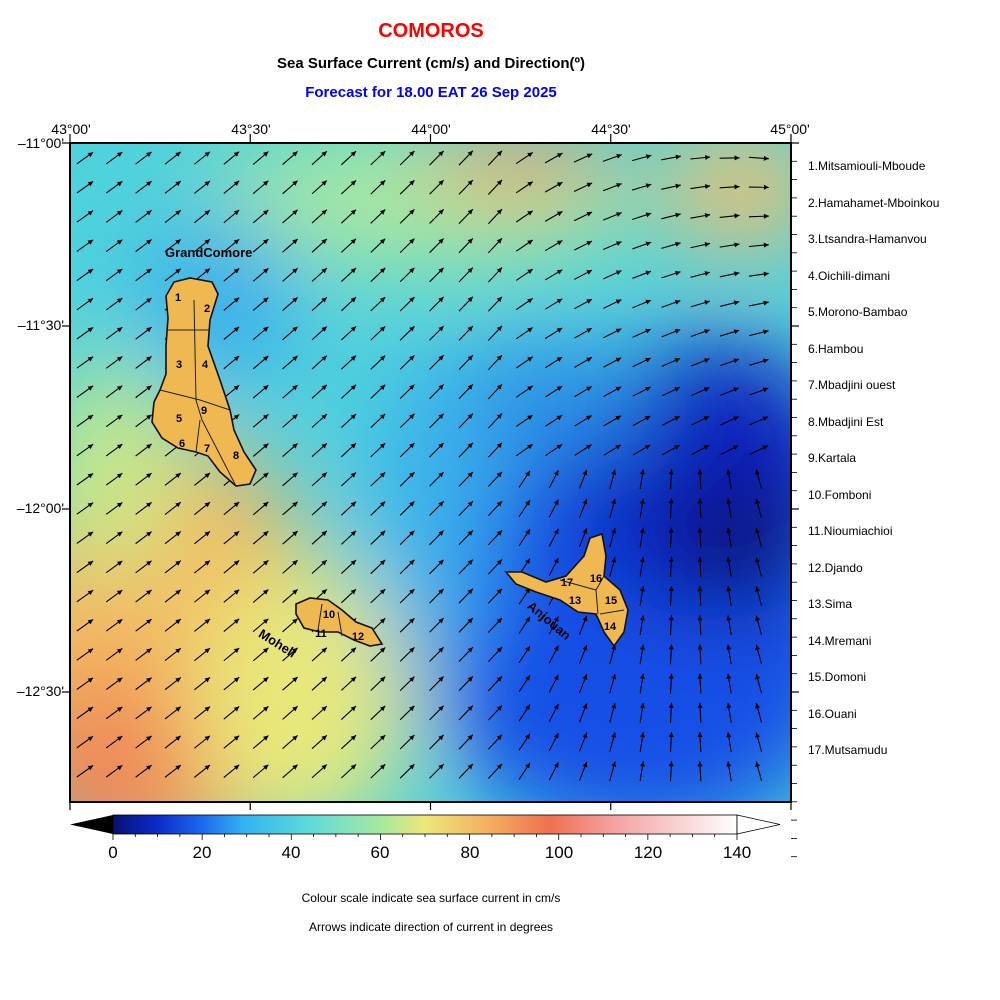 The image size is (1000, 1000). What do you see at coordinates (431, 31) in the screenshot?
I see `map-title: COMOROS` at bounding box center [431, 31].